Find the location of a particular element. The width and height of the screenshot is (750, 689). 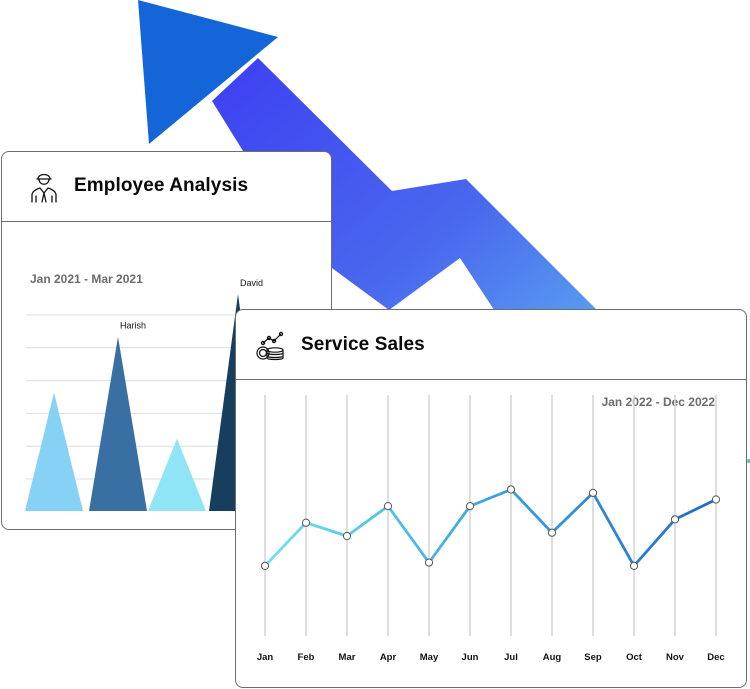

coins-chart-icon is located at coordinates (270, 346).